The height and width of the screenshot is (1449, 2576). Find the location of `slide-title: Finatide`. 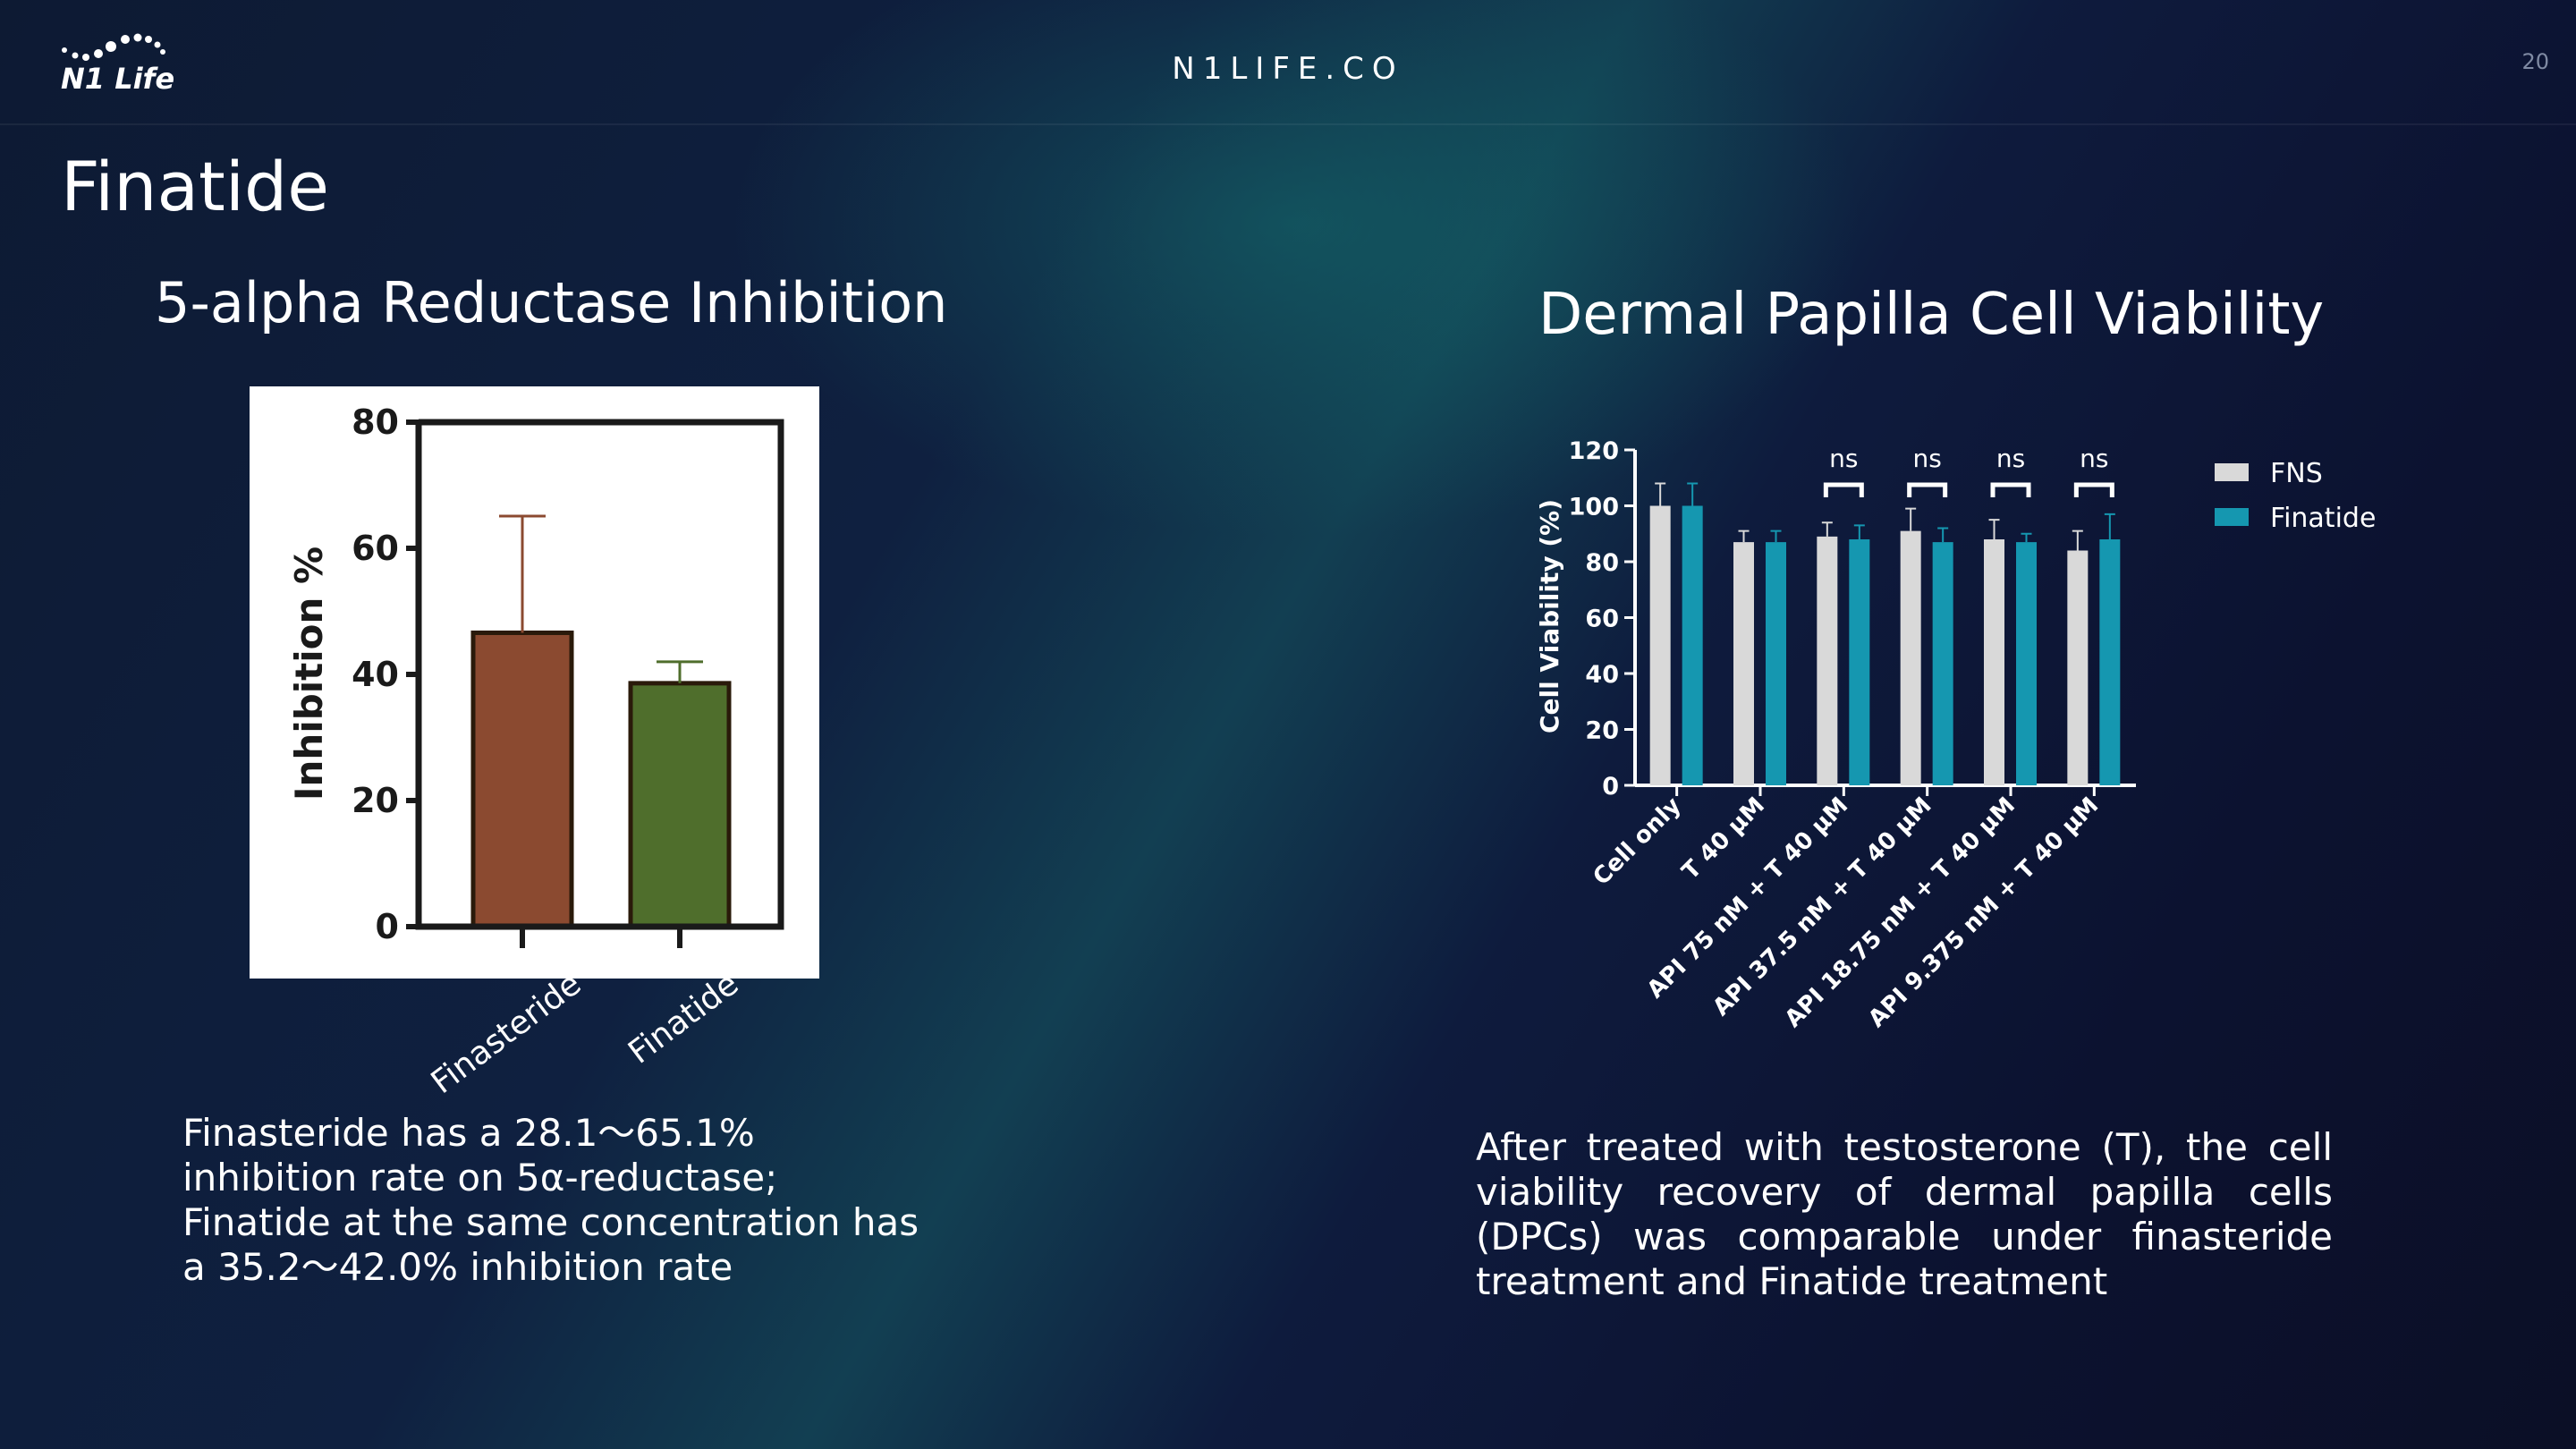

slide-title: Finatide is located at coordinates (195, 186).